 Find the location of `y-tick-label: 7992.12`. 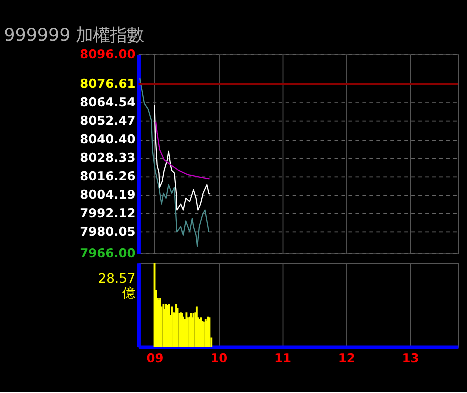

y-tick-label: 7992.12 is located at coordinates (108, 213).